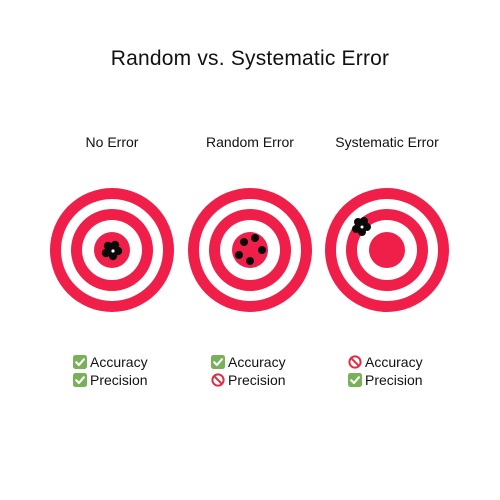  What do you see at coordinates (112, 142) in the screenshot?
I see `panel-label: No Error` at bounding box center [112, 142].